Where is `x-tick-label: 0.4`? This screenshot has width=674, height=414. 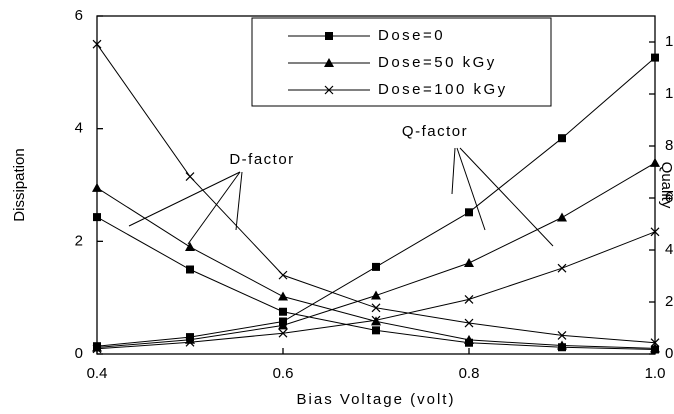 x-tick-label: 0.4 is located at coordinates (97, 373).